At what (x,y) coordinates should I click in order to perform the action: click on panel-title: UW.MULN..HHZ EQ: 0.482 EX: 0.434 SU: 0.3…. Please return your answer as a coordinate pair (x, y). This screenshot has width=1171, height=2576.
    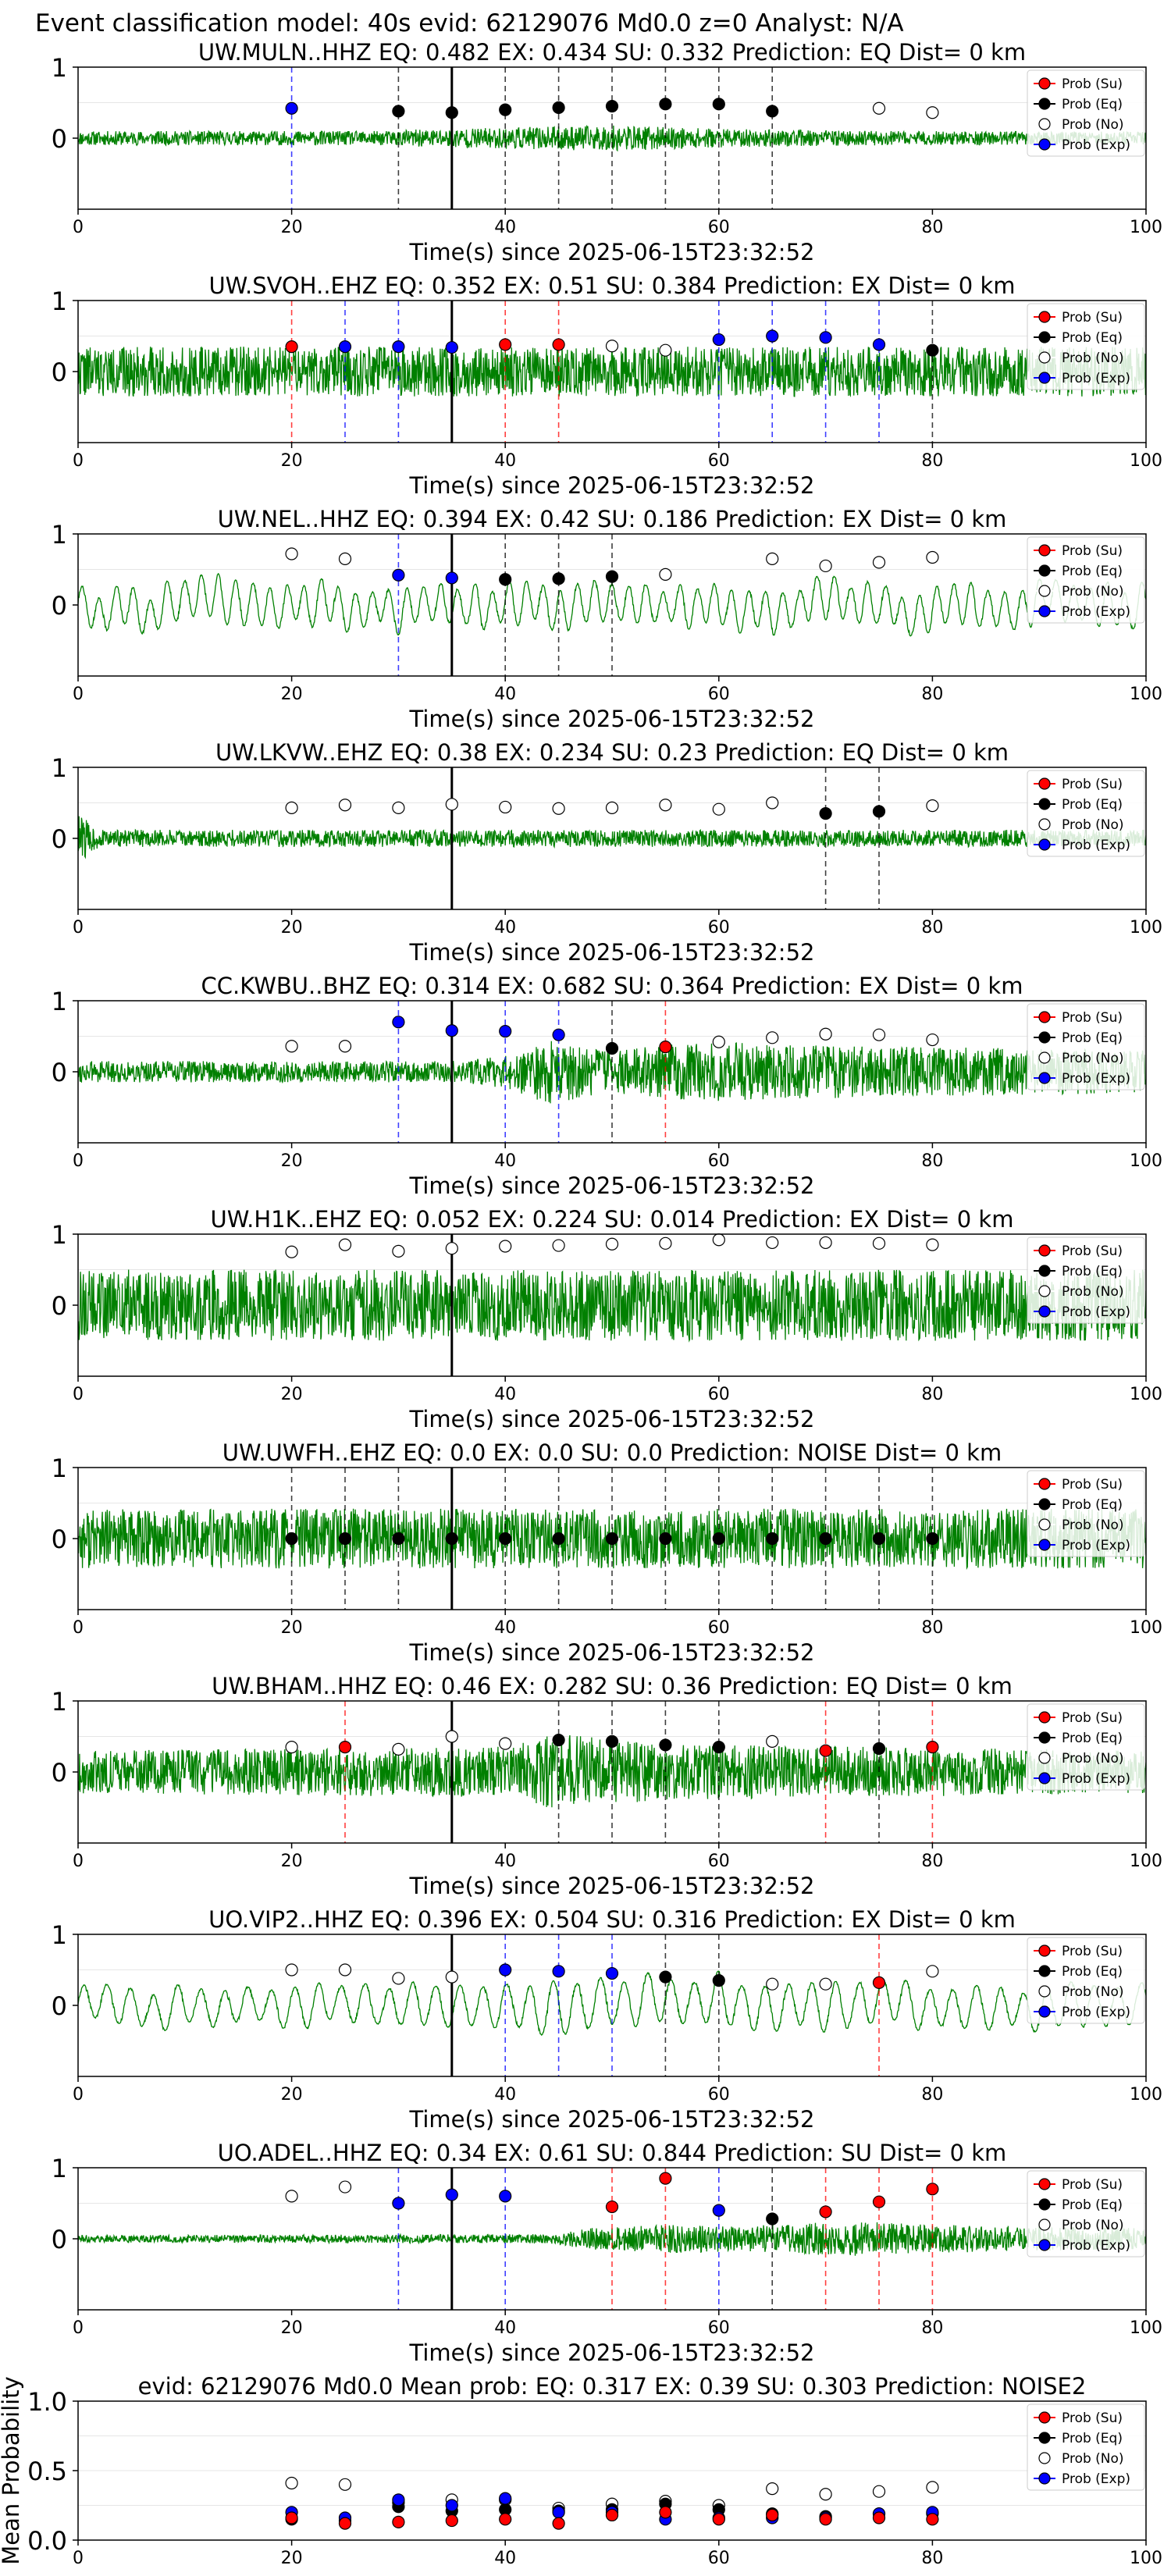
    Looking at the image, I should click on (612, 52).